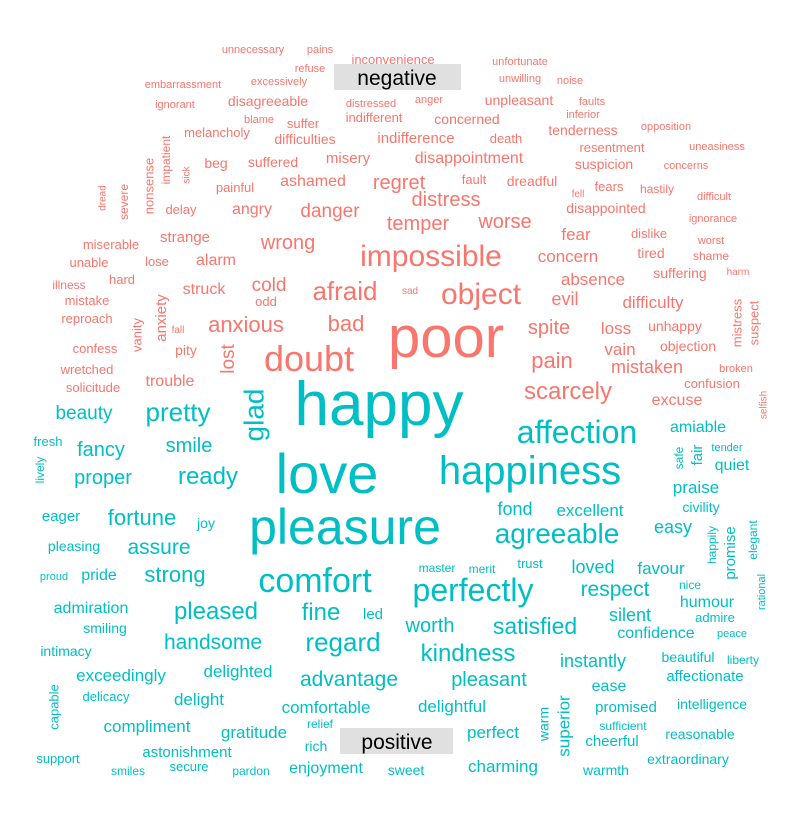  What do you see at coordinates (415, 138) in the screenshot?
I see `word-indifference: indifference` at bounding box center [415, 138].